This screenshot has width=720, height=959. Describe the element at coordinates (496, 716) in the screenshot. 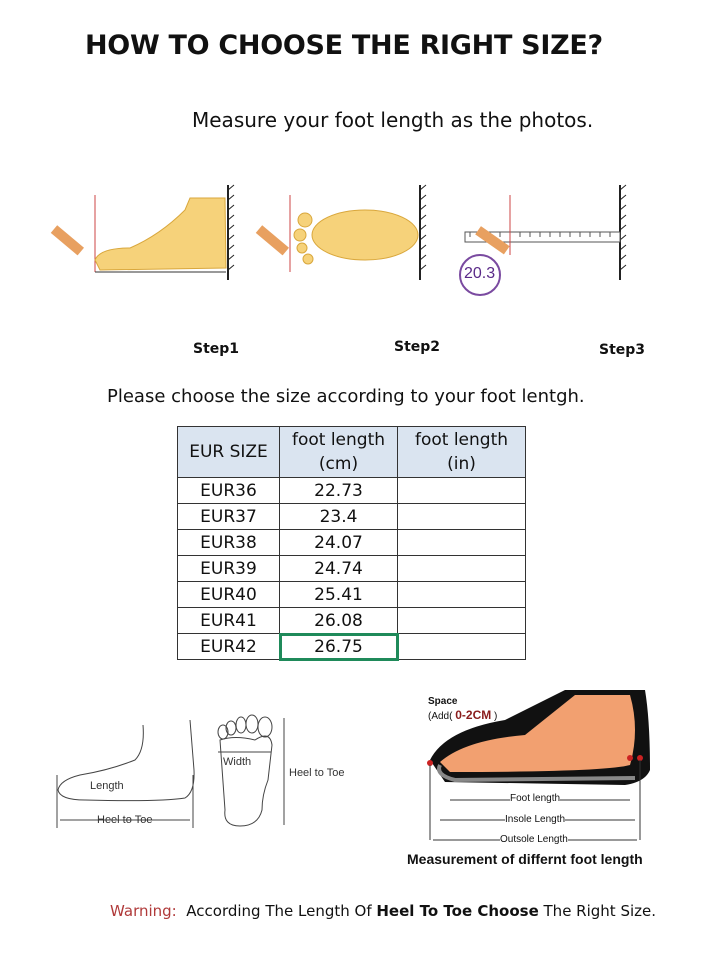

I see `add-close: )` at that location.